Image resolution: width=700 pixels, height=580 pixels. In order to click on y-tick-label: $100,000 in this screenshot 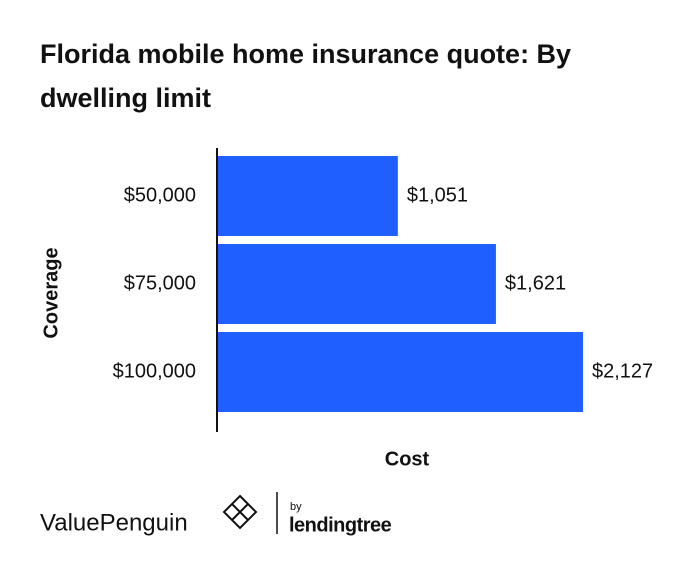, I will do `click(154, 371)`.